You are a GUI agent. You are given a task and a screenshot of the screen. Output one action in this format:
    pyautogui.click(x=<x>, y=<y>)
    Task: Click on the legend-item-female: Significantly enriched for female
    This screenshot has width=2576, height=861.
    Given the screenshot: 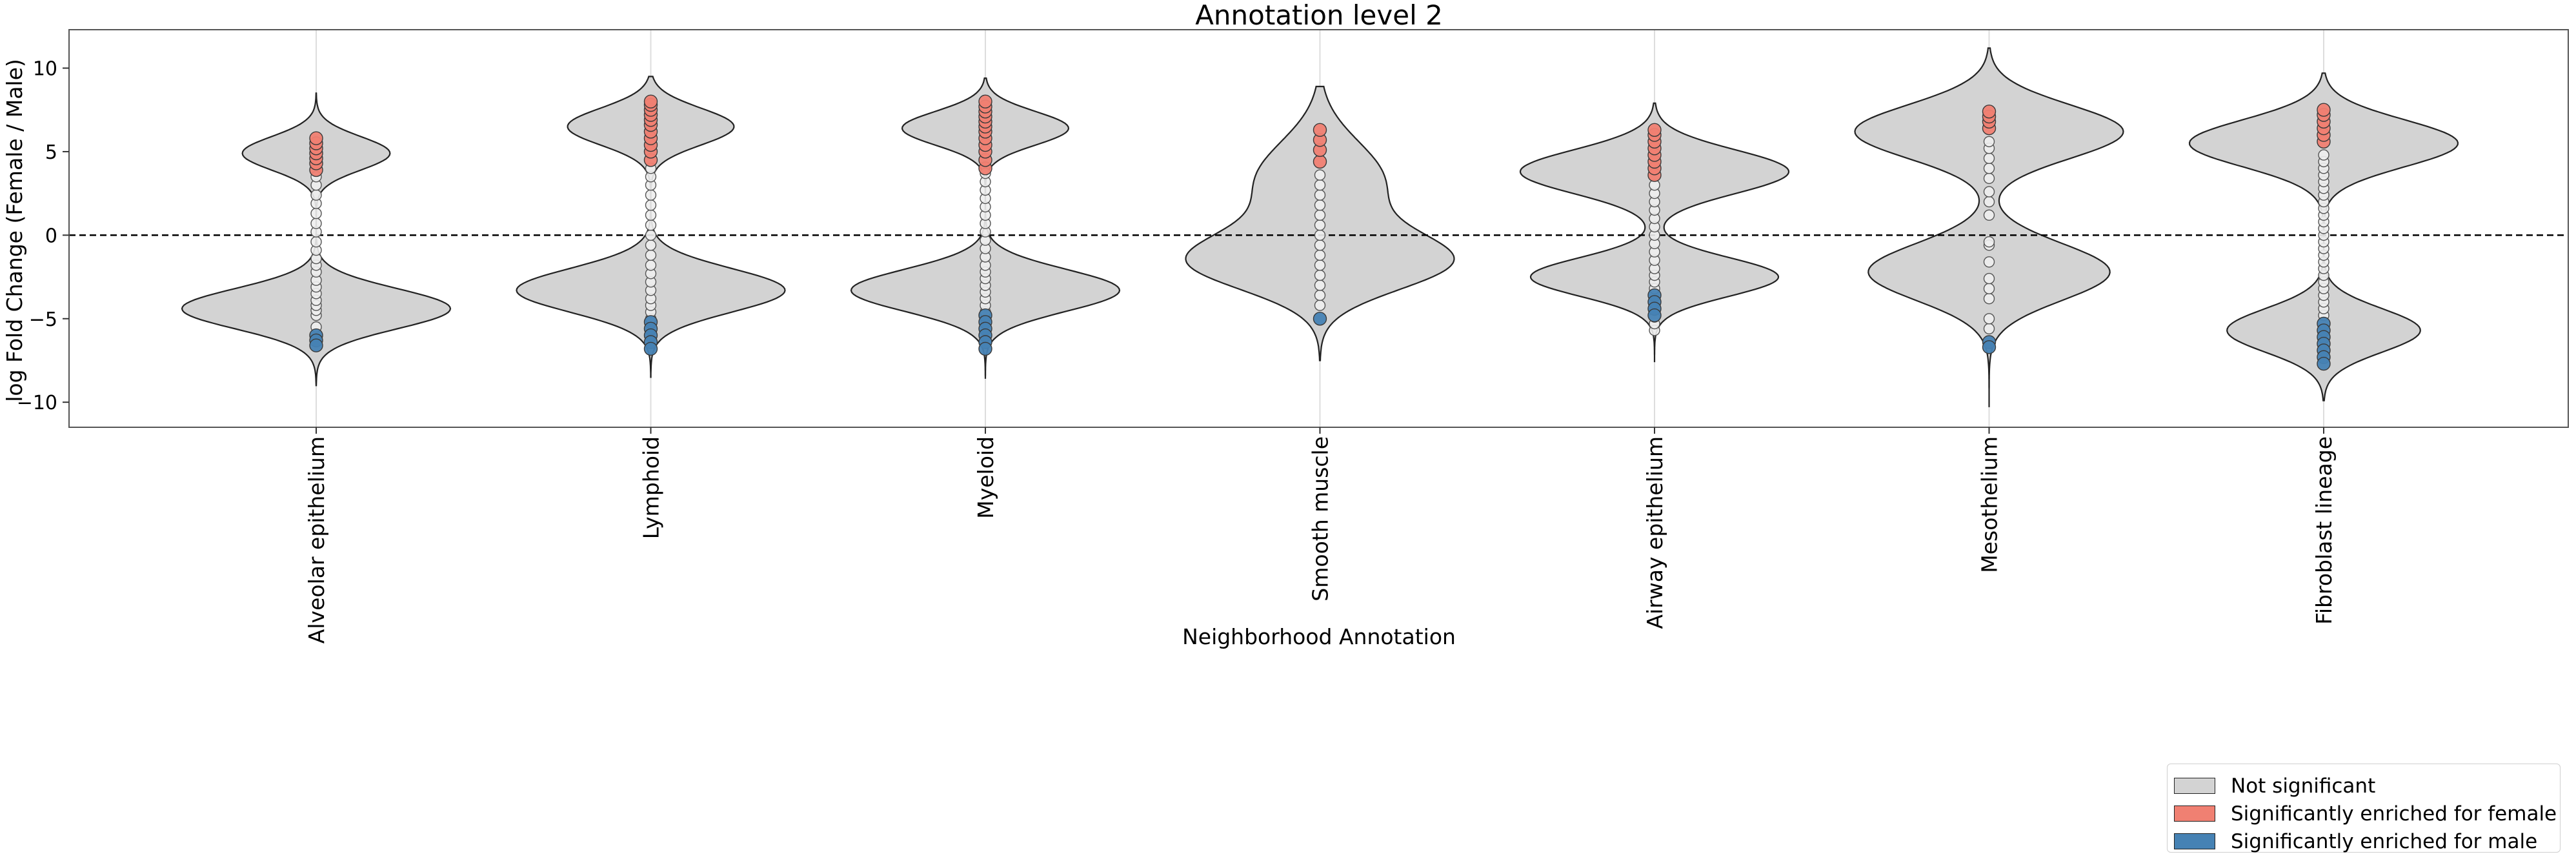 What is the action you would take?
    pyautogui.click(x=2367, y=813)
    